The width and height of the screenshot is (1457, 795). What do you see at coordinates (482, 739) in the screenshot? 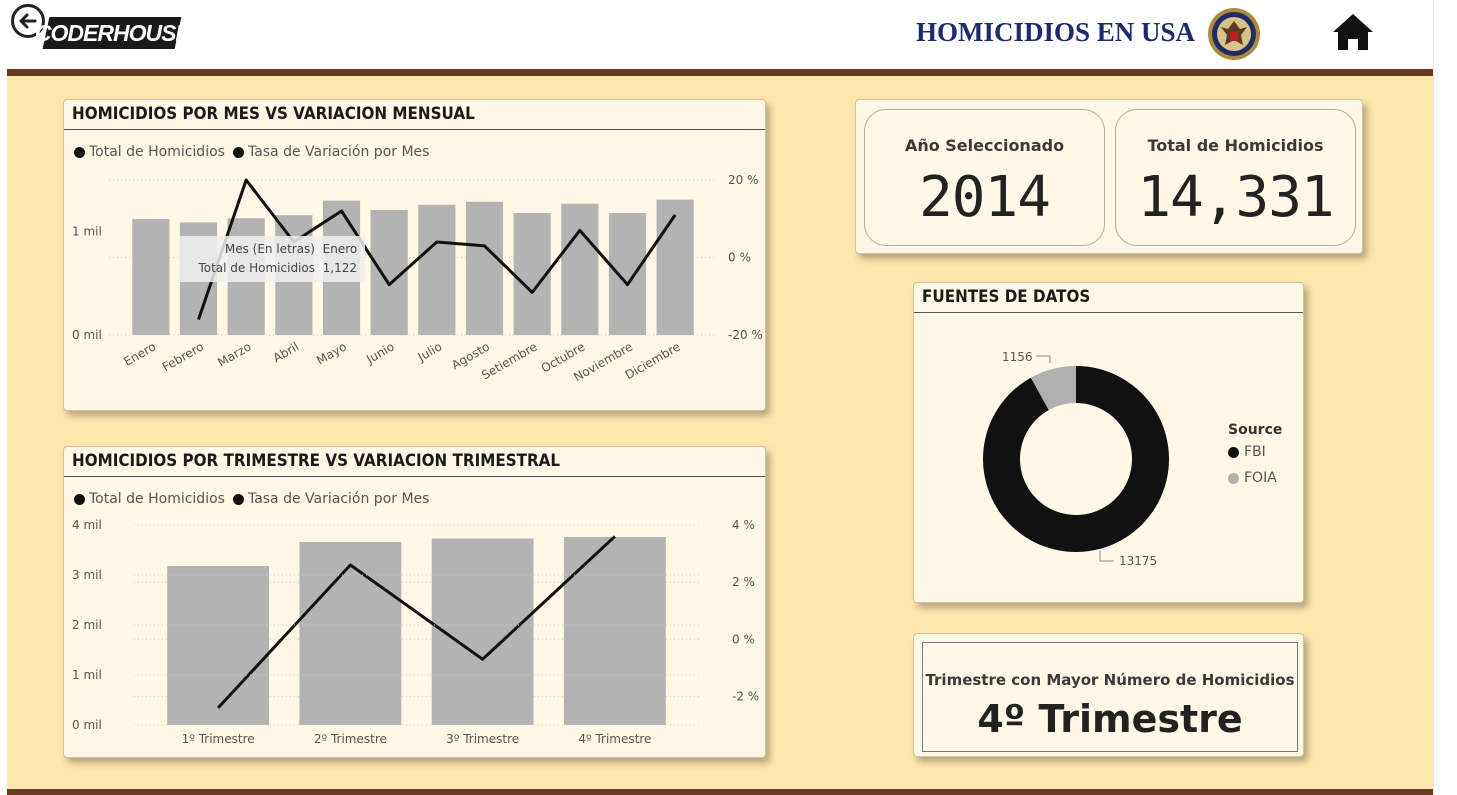
I see `x-tick-label: 3º Trimestre` at bounding box center [482, 739].